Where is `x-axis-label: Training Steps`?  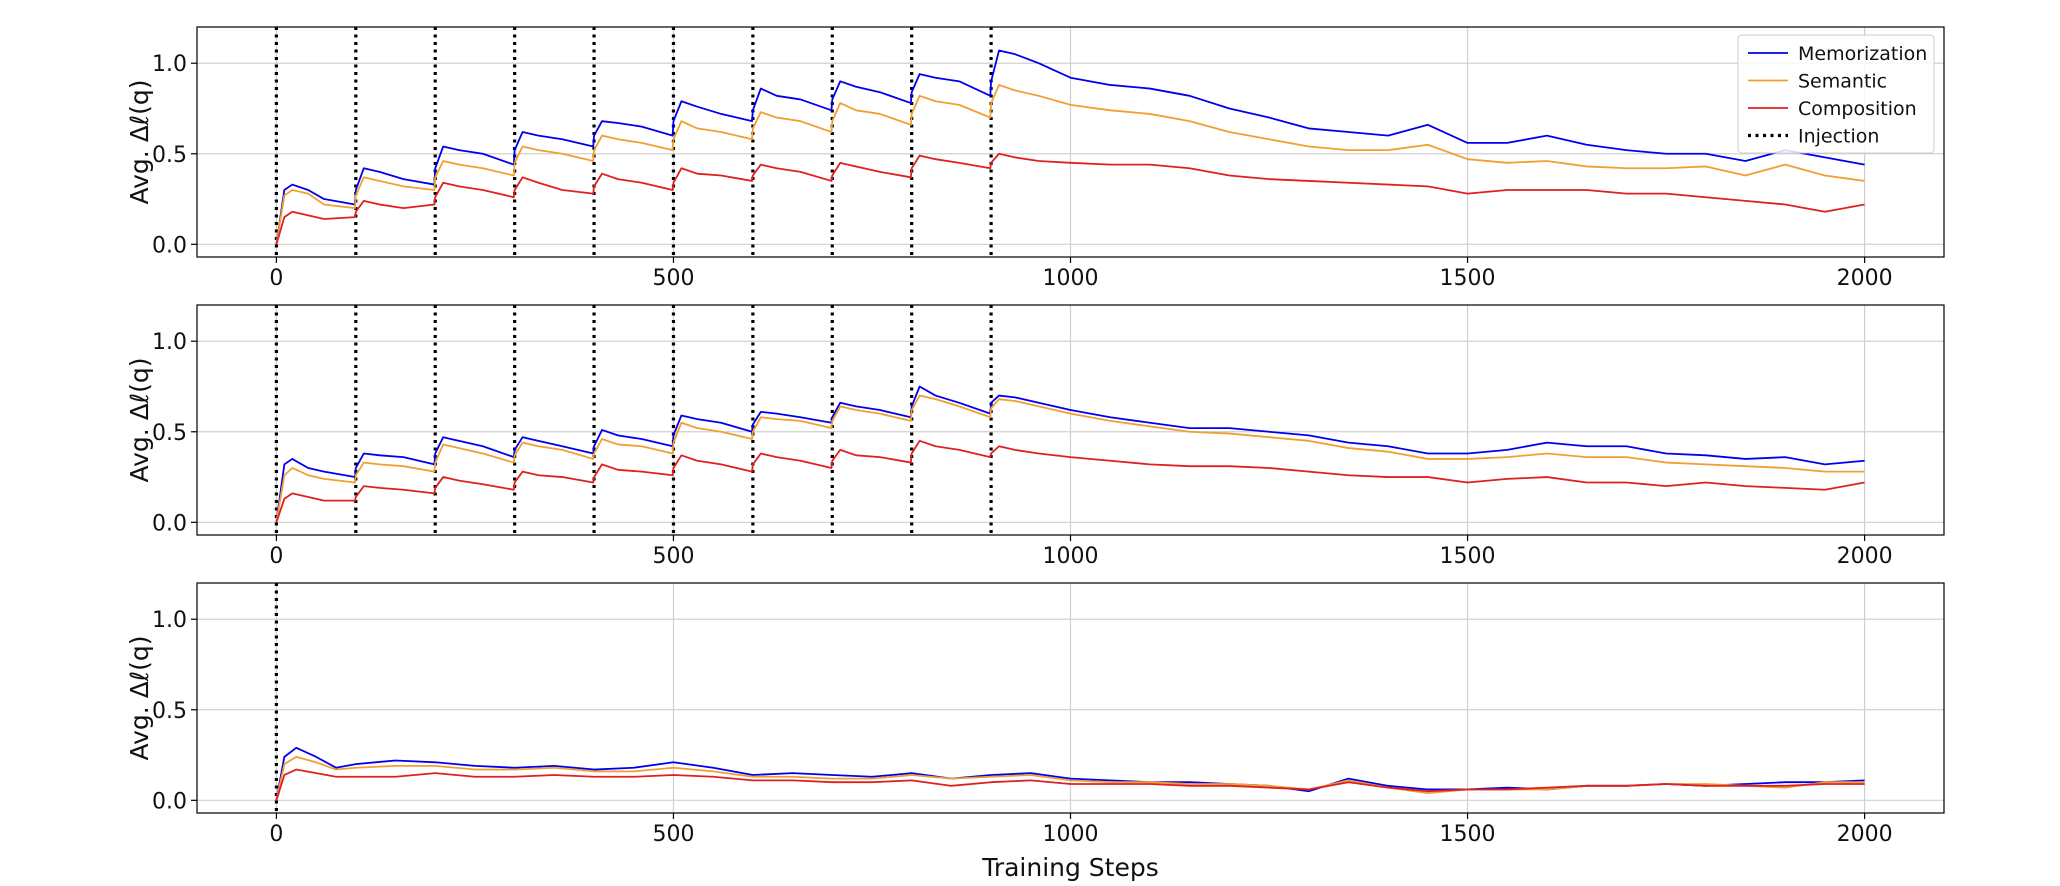 x-axis-label: Training Steps is located at coordinates (1070, 867).